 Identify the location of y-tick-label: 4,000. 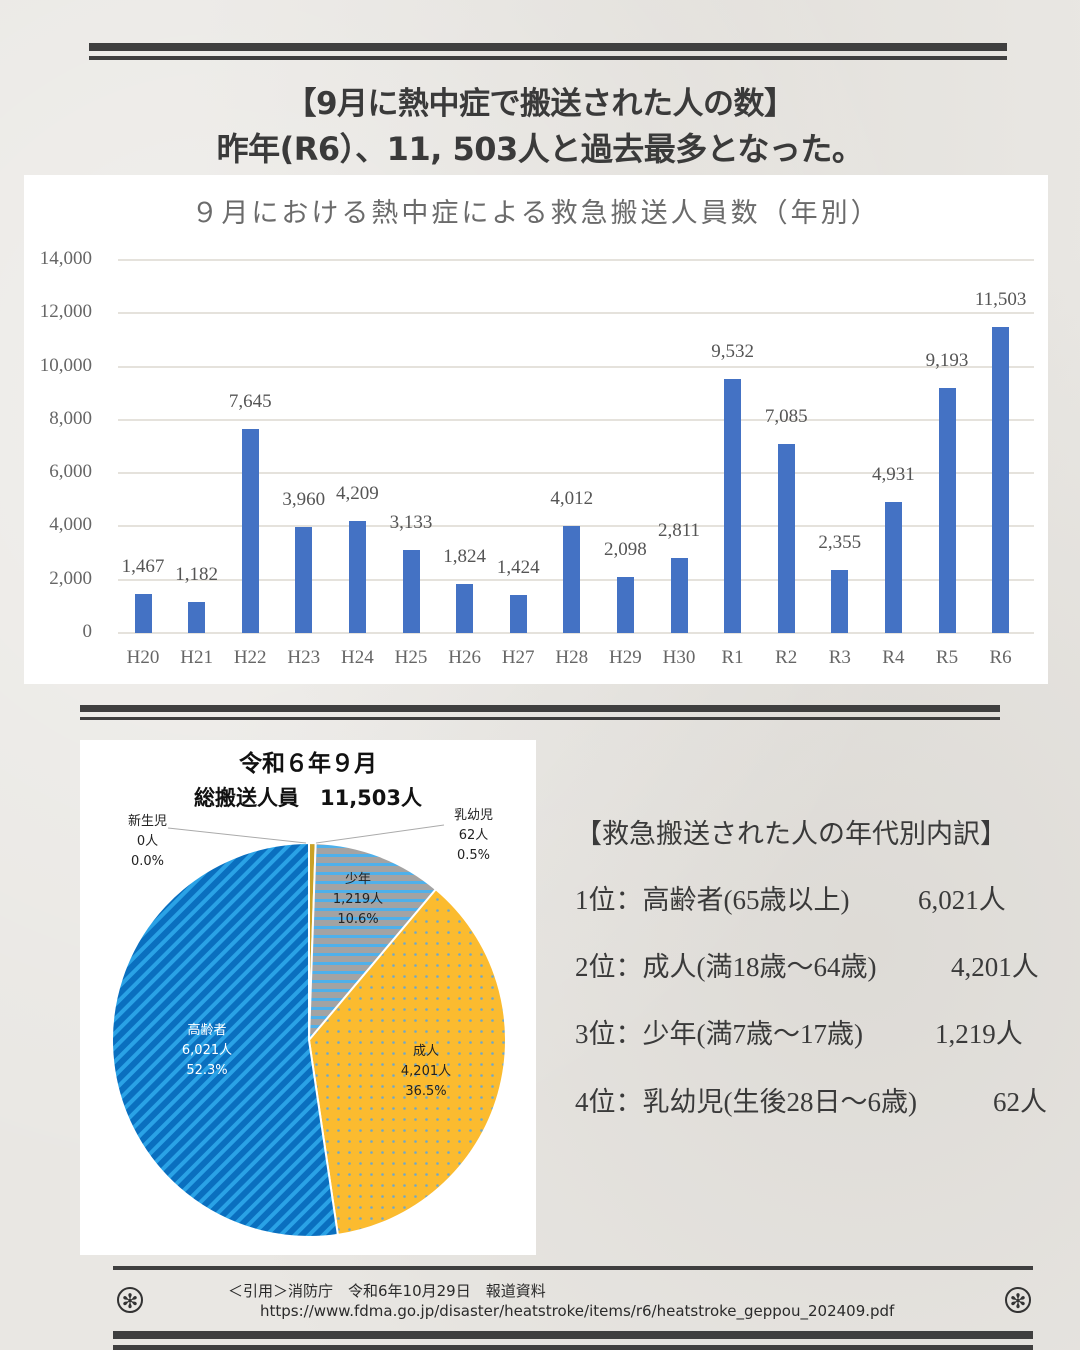
(70, 525).